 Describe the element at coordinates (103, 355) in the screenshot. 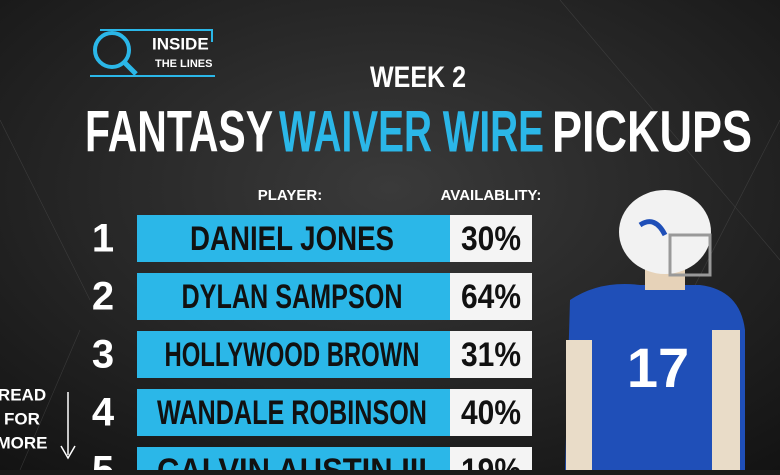

I see `rank: 3` at that location.